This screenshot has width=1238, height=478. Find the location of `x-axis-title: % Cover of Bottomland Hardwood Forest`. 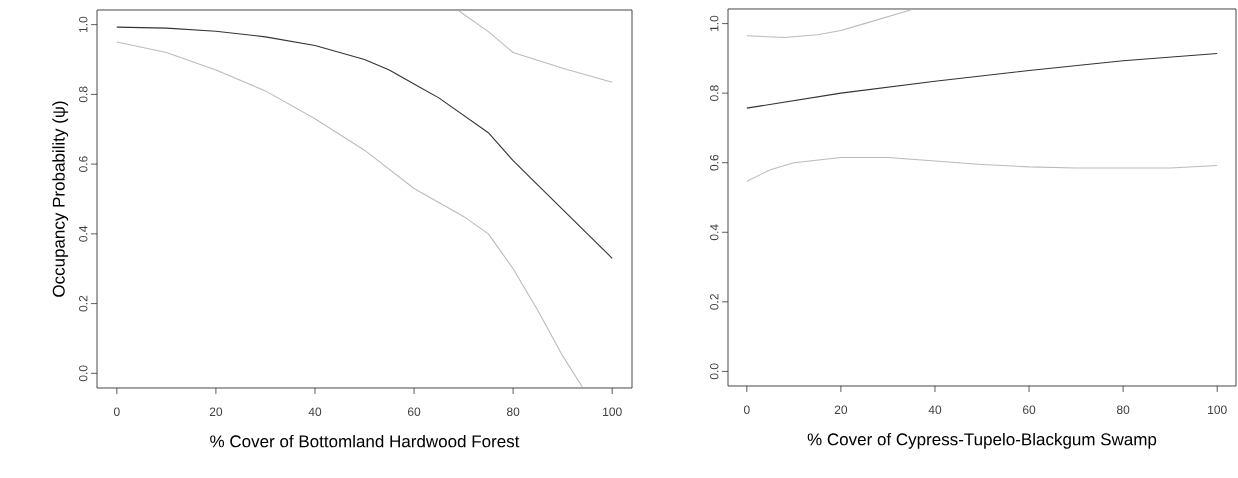

x-axis-title: % Cover of Bottomland Hardwood Forest is located at coordinates (365, 441).